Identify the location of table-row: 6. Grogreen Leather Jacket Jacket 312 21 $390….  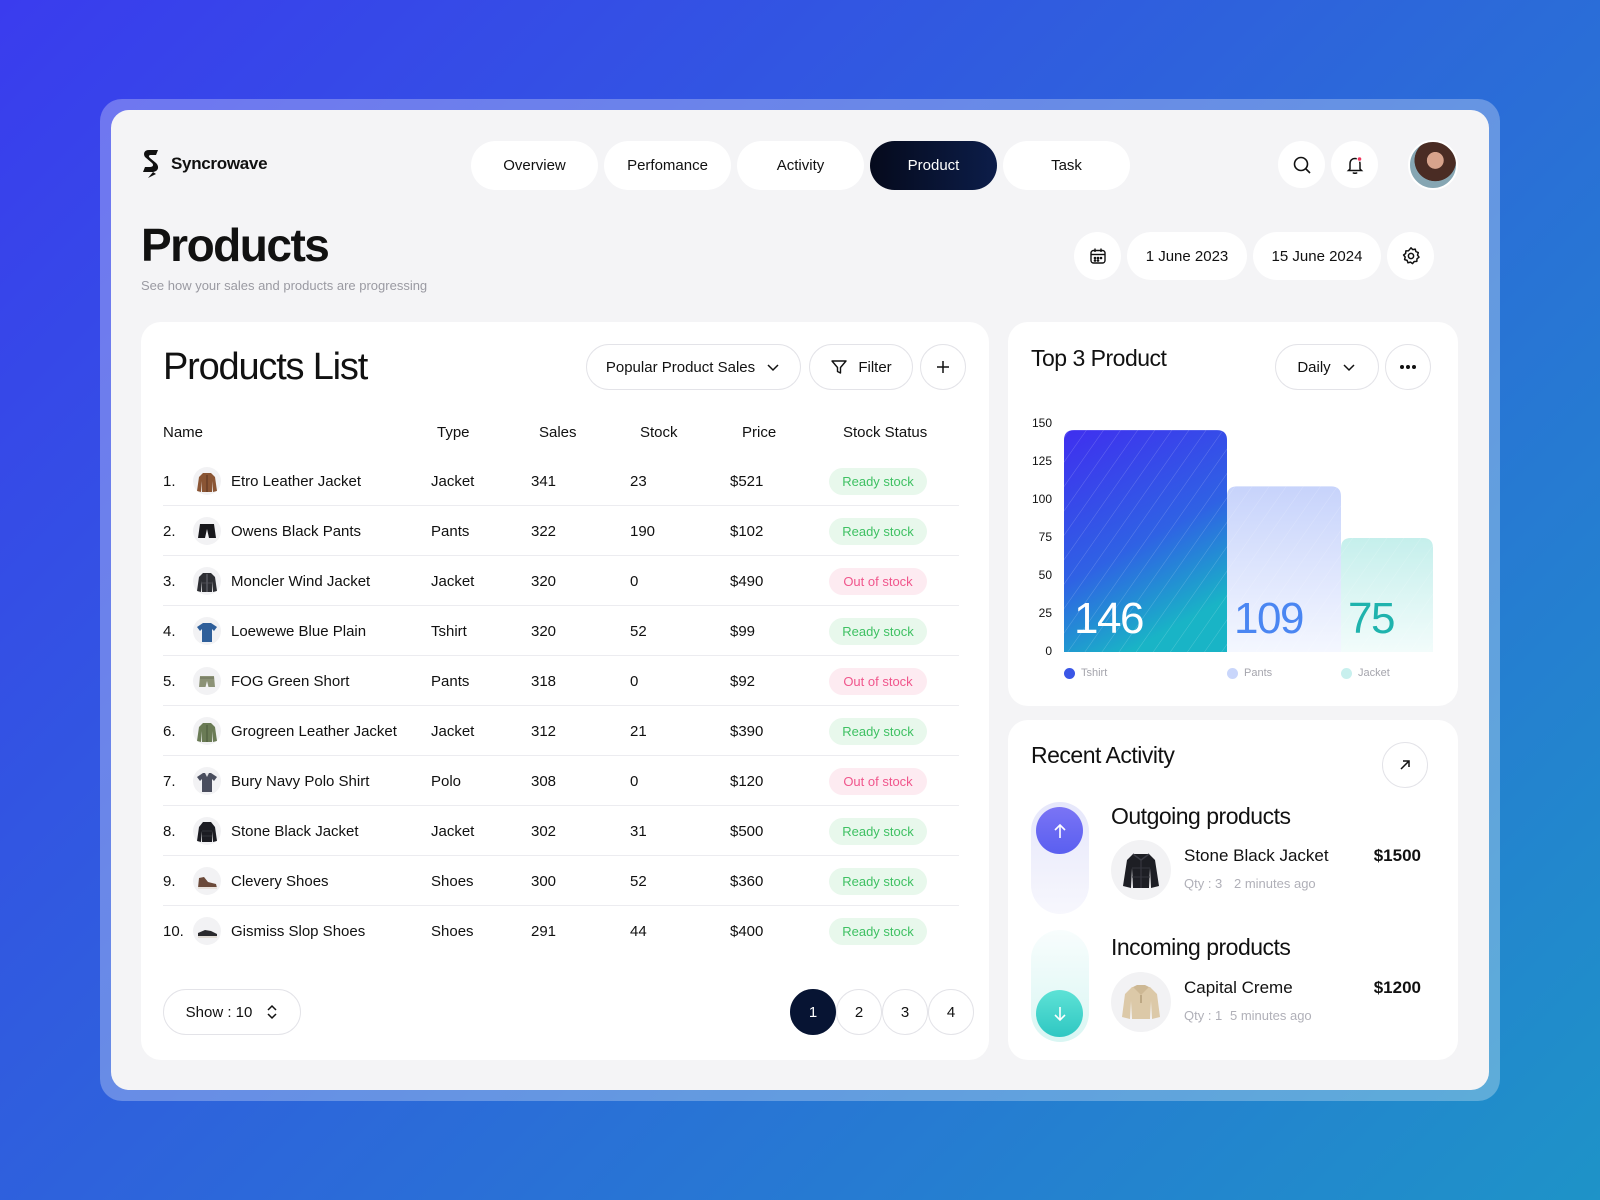
(561, 731).